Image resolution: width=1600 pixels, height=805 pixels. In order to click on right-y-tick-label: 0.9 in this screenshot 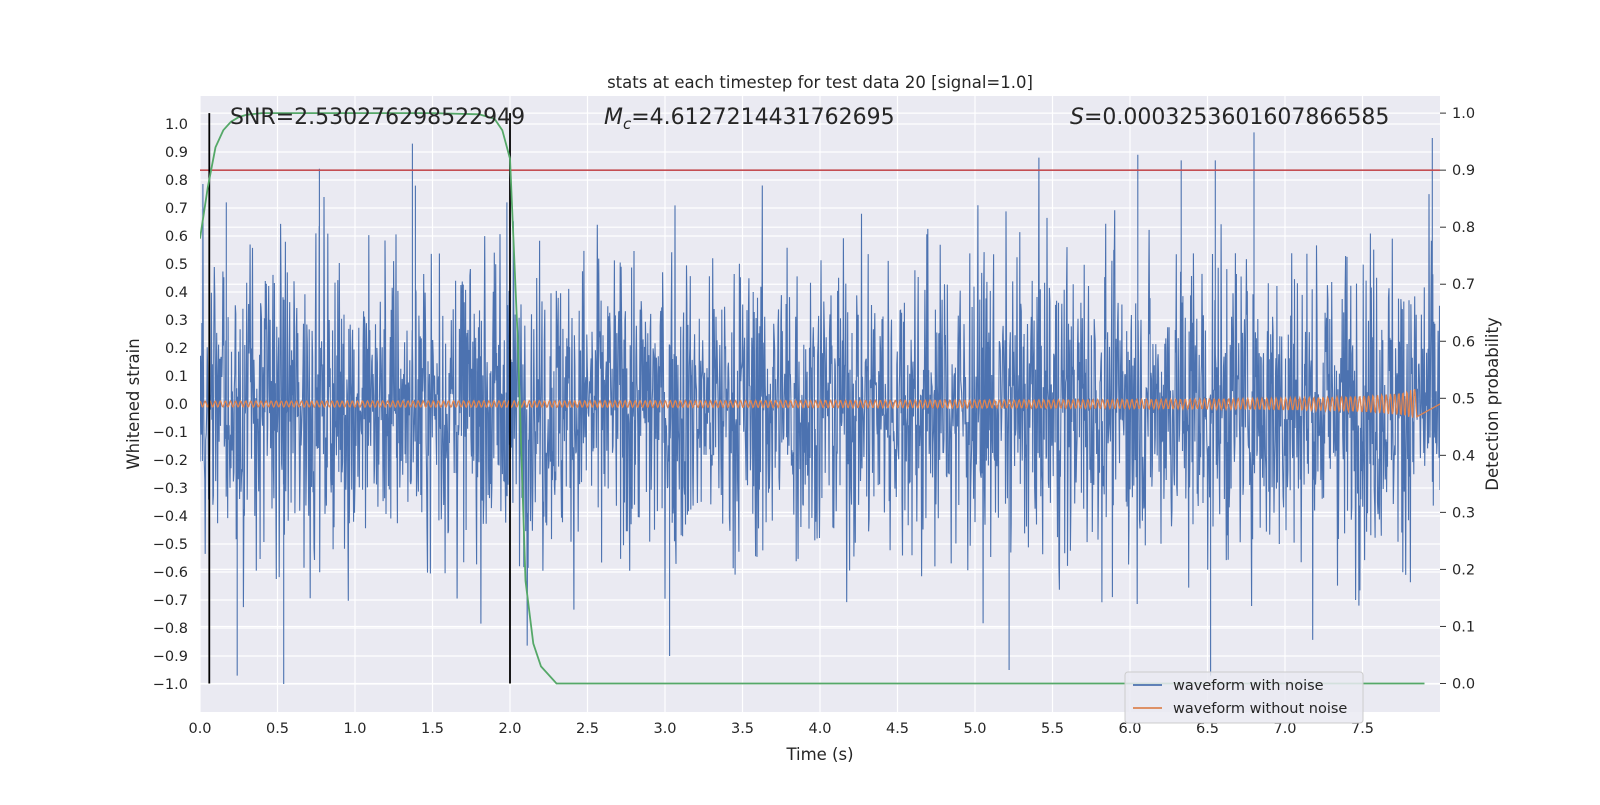, I will do `click(1463, 171)`.